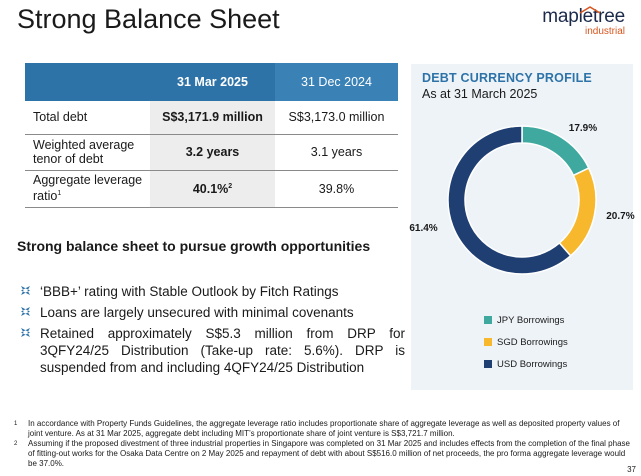 This screenshot has width=641, height=476. Describe the element at coordinates (590, 10) in the screenshot. I see `logo-roof-icon` at that location.